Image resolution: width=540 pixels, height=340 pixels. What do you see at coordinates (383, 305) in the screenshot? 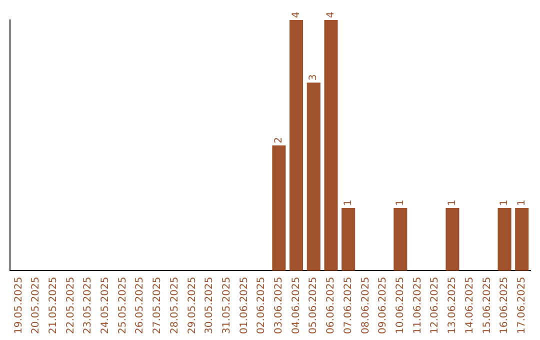
I see `x-tick-label: 09.06.2025` at bounding box center [383, 305].